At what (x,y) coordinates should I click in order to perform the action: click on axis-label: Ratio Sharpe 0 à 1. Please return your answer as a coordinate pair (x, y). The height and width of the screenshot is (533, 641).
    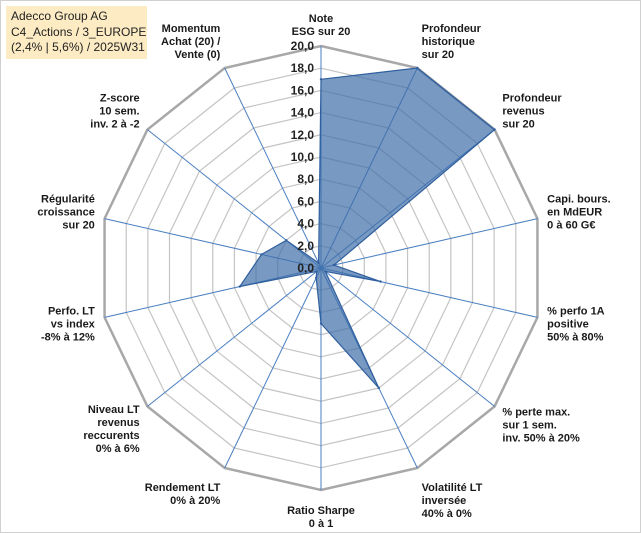
    Looking at the image, I should click on (321, 517).